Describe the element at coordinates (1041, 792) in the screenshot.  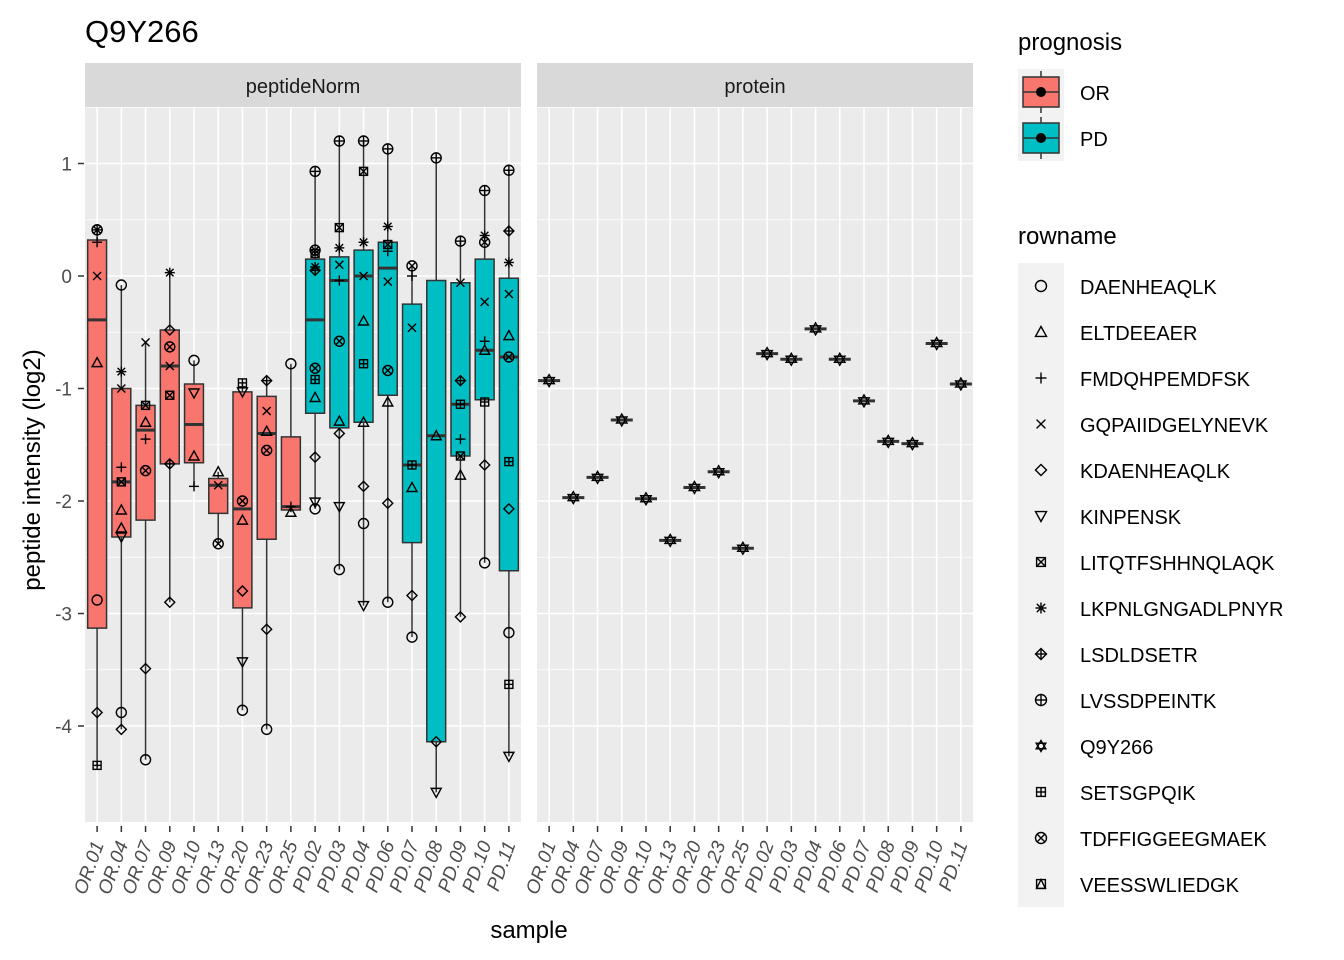
I see `legend-shape-square-plus` at that location.